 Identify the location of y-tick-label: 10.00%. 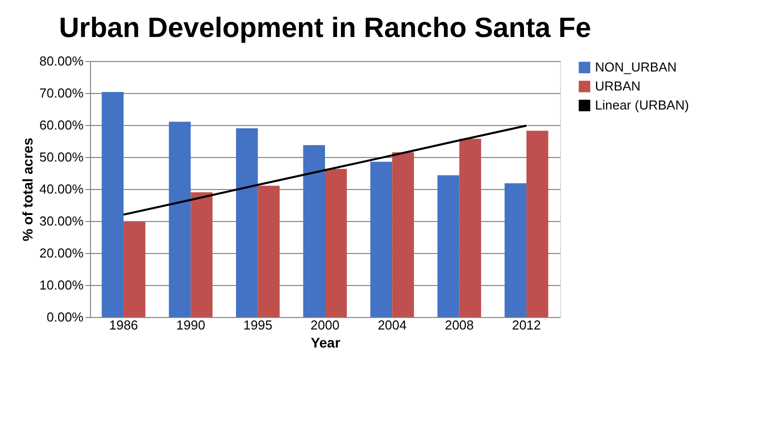
(61, 285).